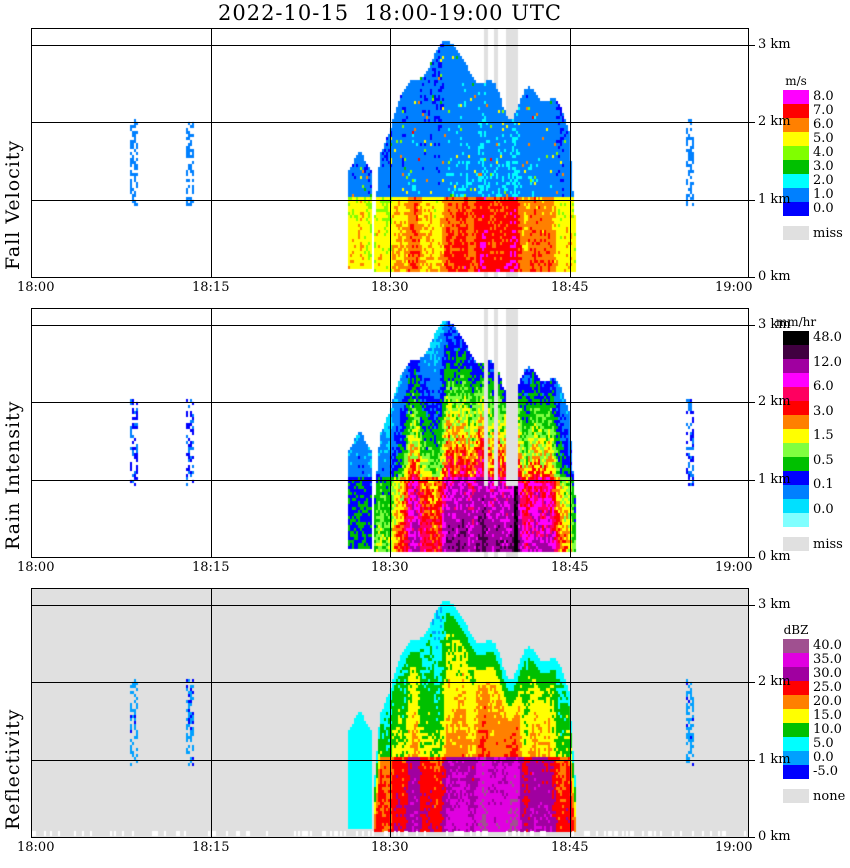  What do you see at coordinates (796, 81) in the screenshot?
I see `colorbar-fall-velocity-units: m/s` at bounding box center [796, 81].